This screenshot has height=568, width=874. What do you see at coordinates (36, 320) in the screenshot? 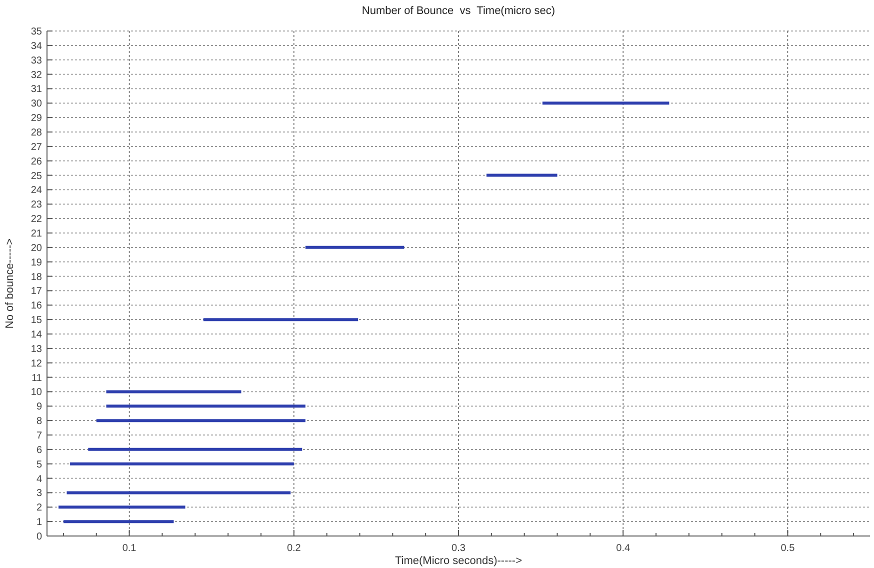
I see `y-tick-label: 15` at bounding box center [36, 320].